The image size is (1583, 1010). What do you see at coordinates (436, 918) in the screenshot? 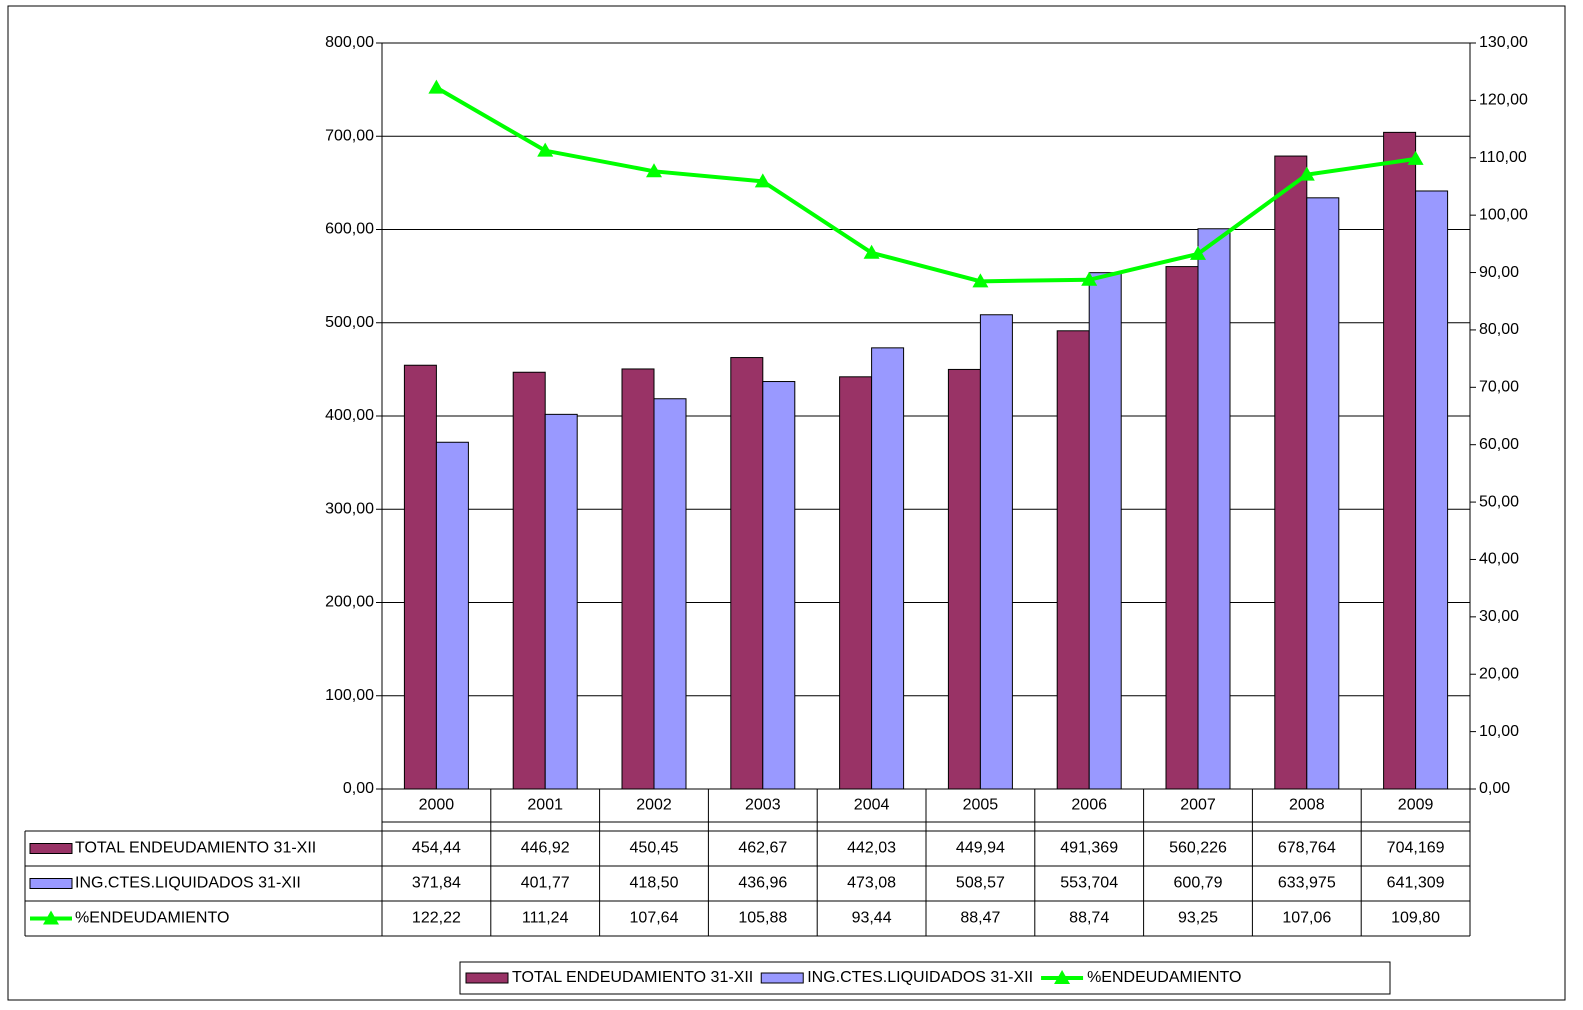
I see `table-cell: 122,22` at bounding box center [436, 918].